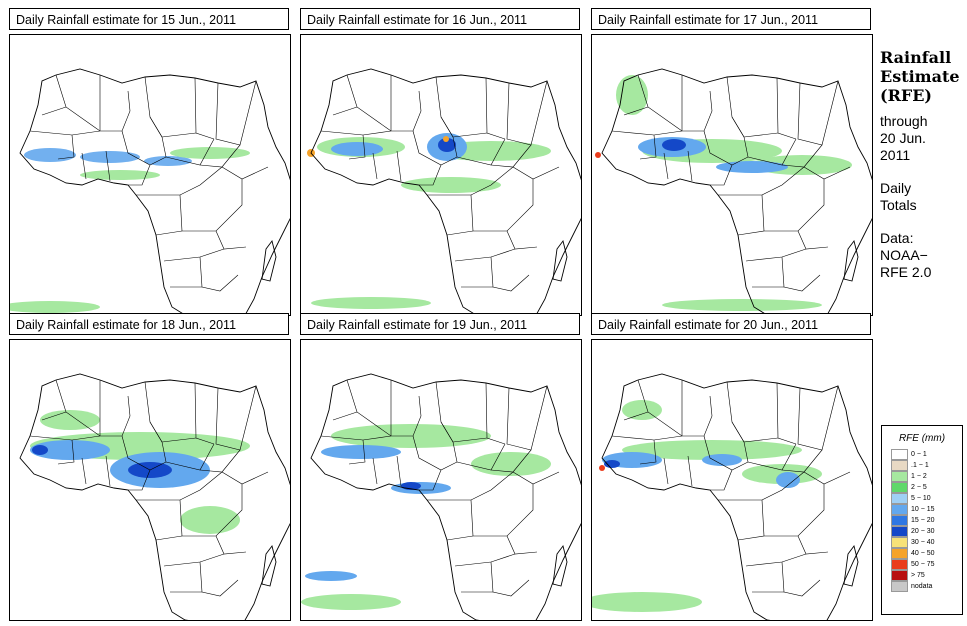 Image resolution: width=967 pixels, height=626 pixels. I want to click on legend-label: .1 − 1, so click(920, 465).